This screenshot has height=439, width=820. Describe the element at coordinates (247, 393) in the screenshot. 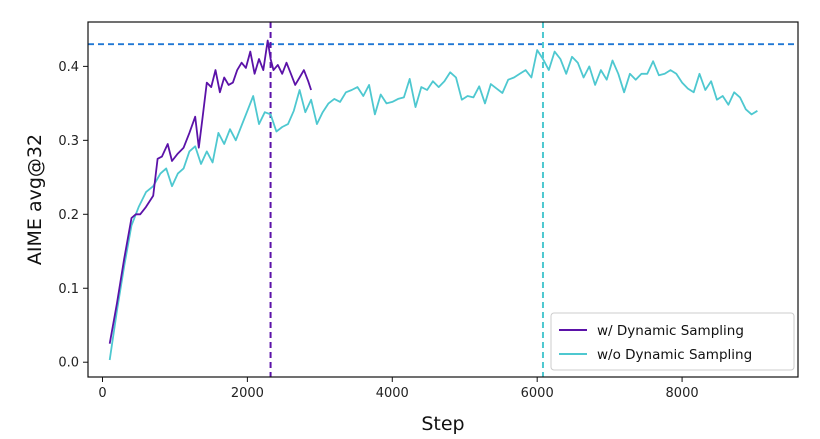

I see `x-tick-label: 2000` at that location.